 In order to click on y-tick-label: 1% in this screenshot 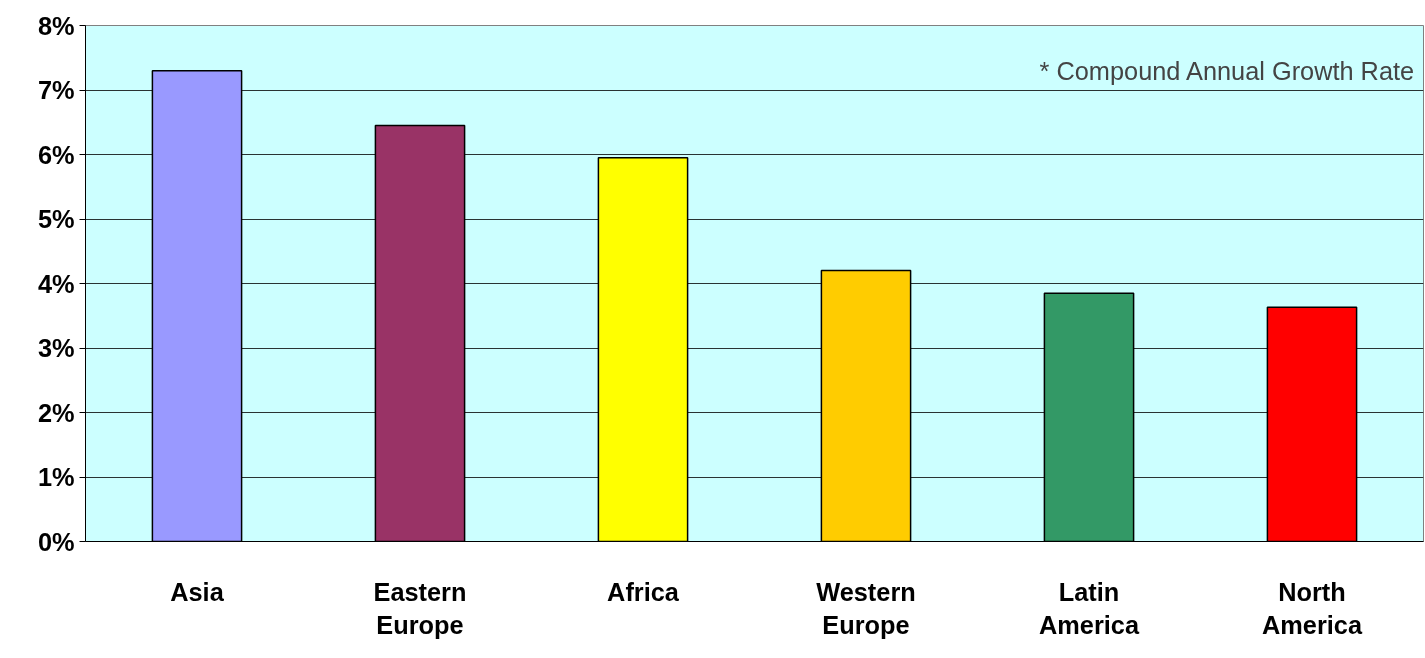, I will do `click(56, 477)`.